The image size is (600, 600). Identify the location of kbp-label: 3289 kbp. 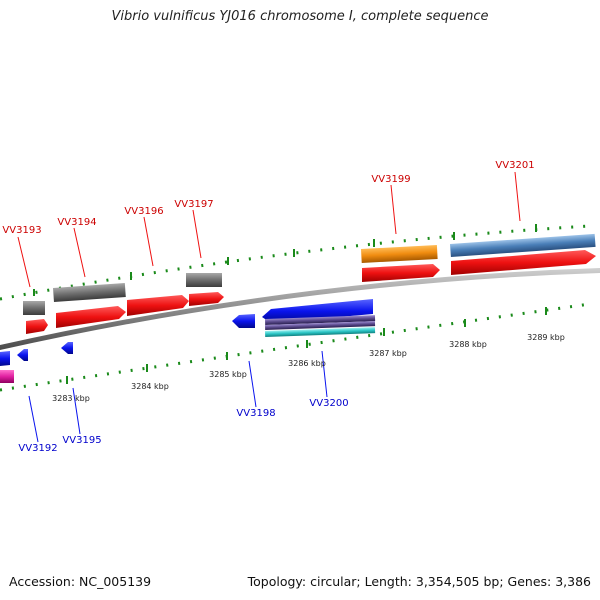
(546, 337).